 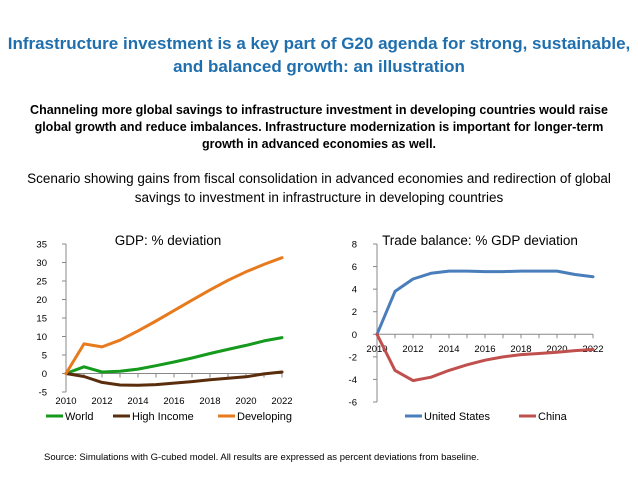 What do you see at coordinates (44, 374) in the screenshot?
I see `gdp-y-tick-label: 0` at bounding box center [44, 374].